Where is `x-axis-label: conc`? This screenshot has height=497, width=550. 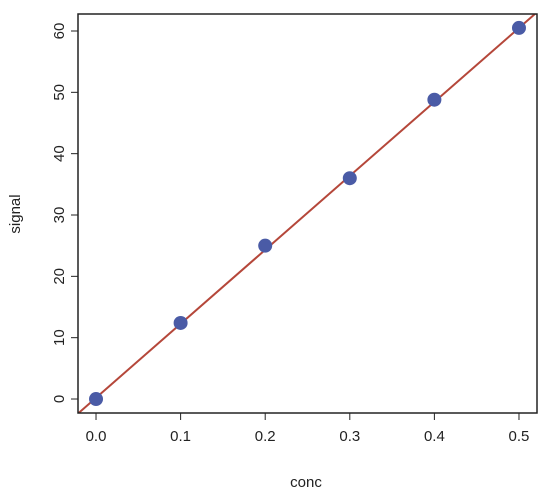 x-axis-label: conc is located at coordinates (306, 482).